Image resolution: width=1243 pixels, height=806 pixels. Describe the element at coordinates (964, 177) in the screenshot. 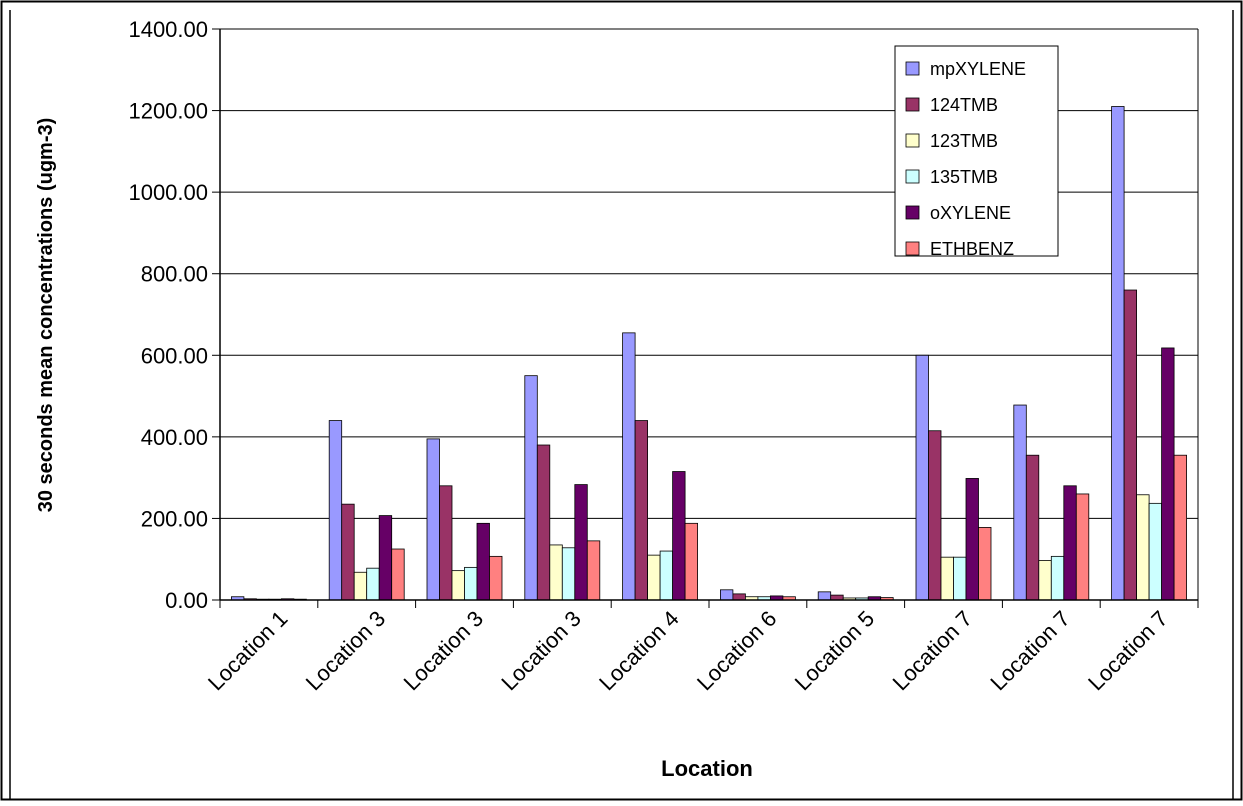

I see `legend-label: 135TMB` at that location.